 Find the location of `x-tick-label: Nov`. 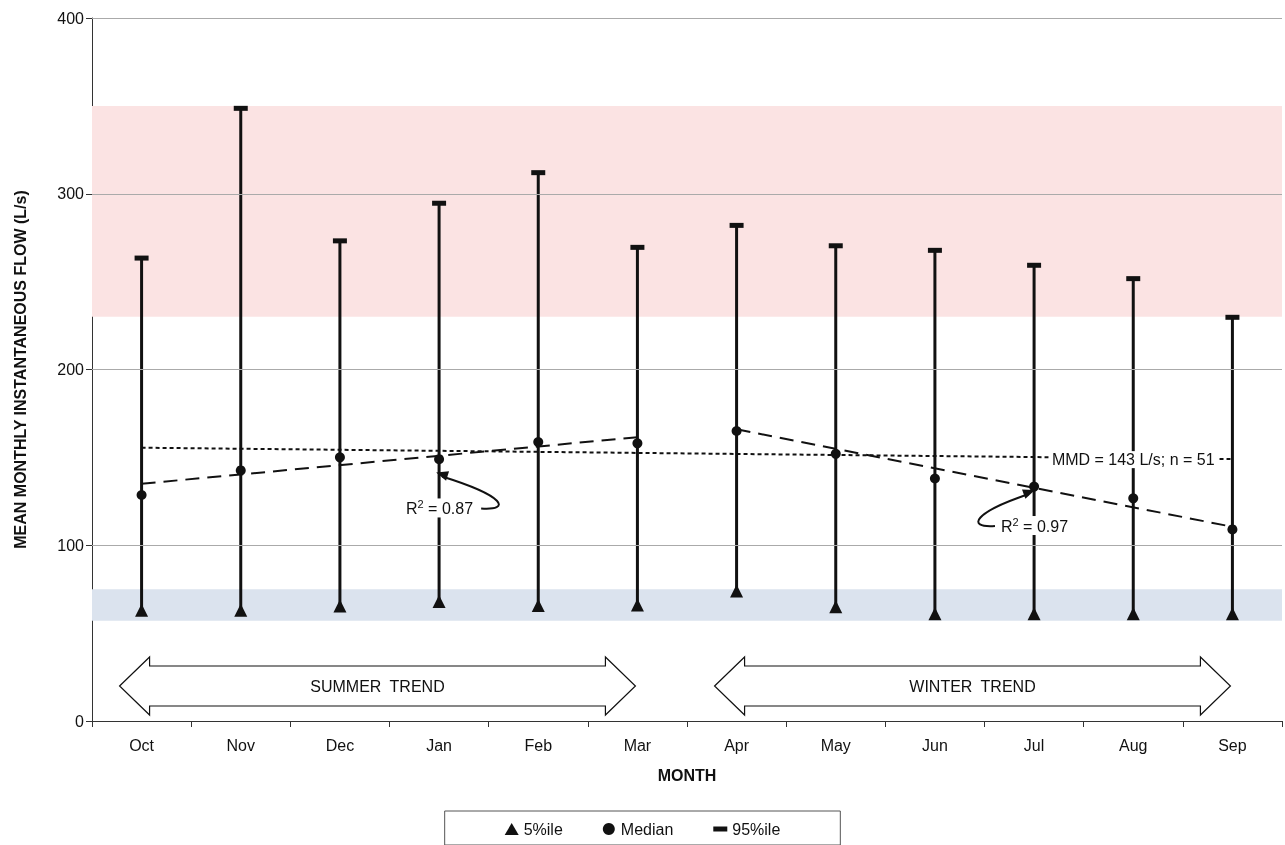

x-tick-label: Nov is located at coordinates (240, 745).